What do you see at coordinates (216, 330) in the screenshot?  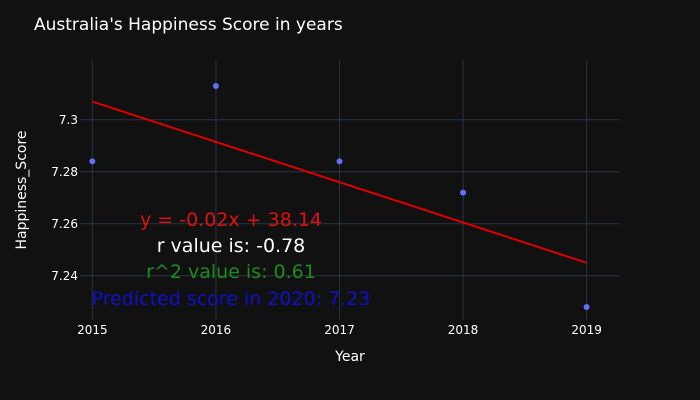 I see `x-tick-label: 2016` at bounding box center [216, 330].